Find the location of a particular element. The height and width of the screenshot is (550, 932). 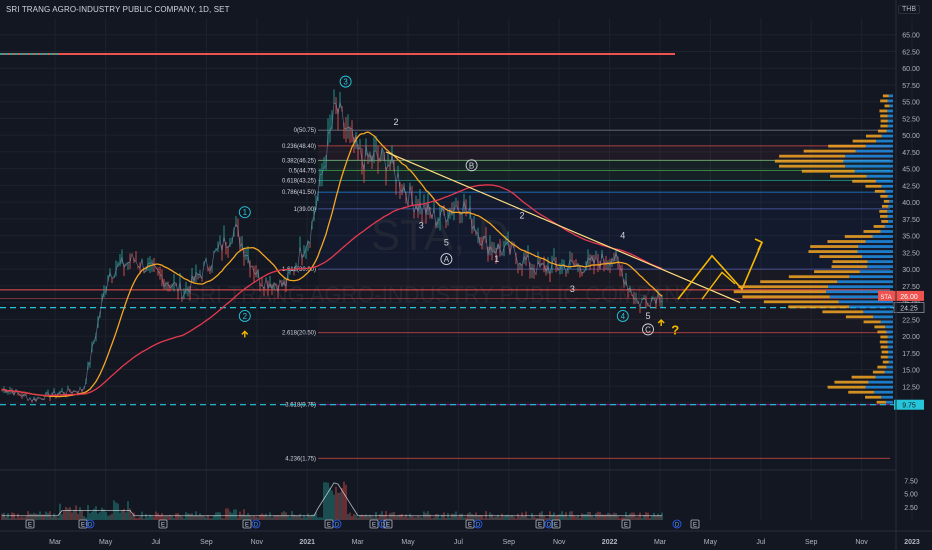

fib-level-label: 2.618(20.50) is located at coordinates (299, 334).